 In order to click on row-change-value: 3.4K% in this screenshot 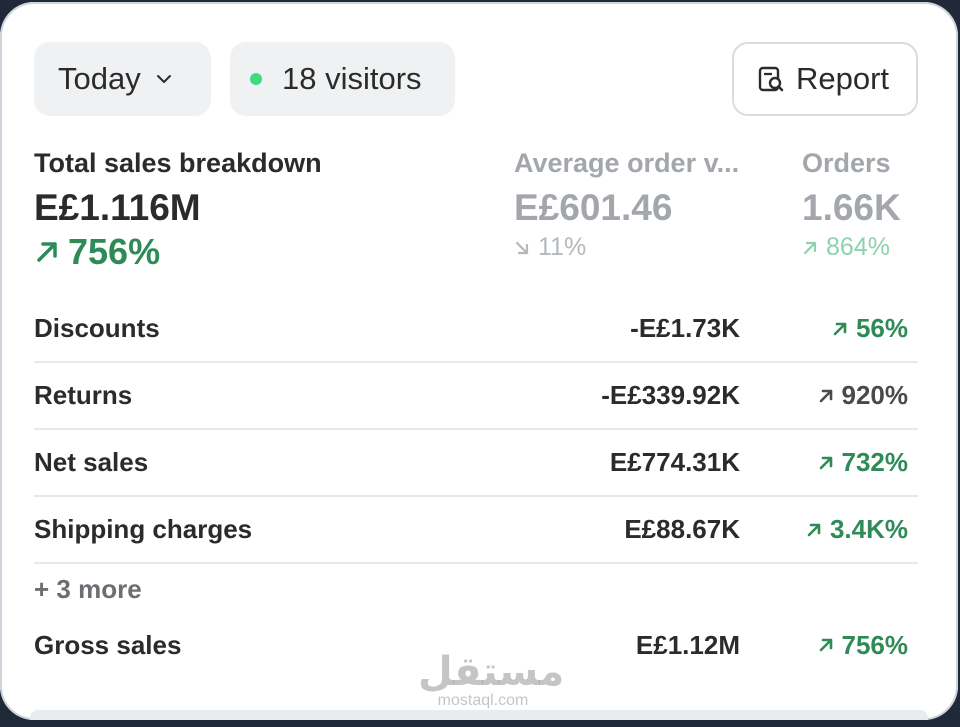, I will do `click(868, 529)`.